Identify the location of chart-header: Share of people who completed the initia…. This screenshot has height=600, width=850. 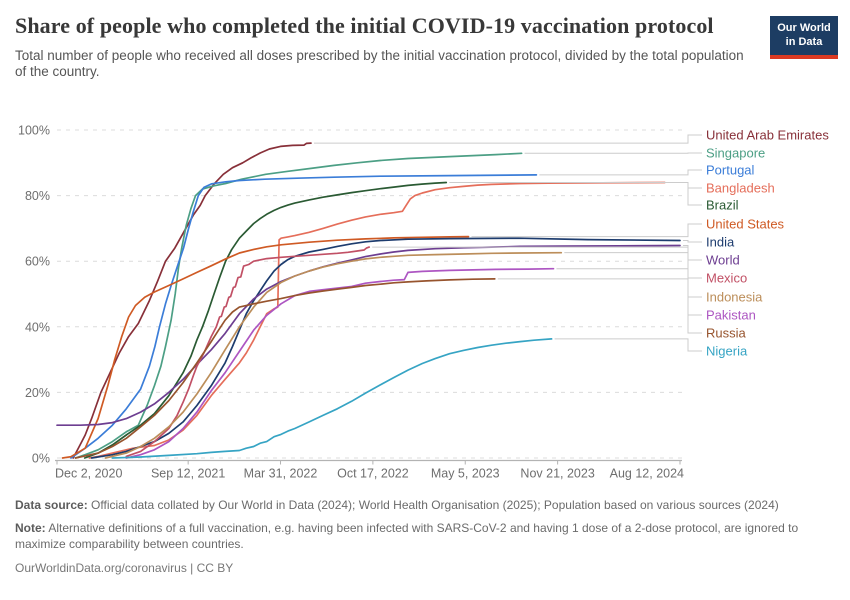
(385, 46).